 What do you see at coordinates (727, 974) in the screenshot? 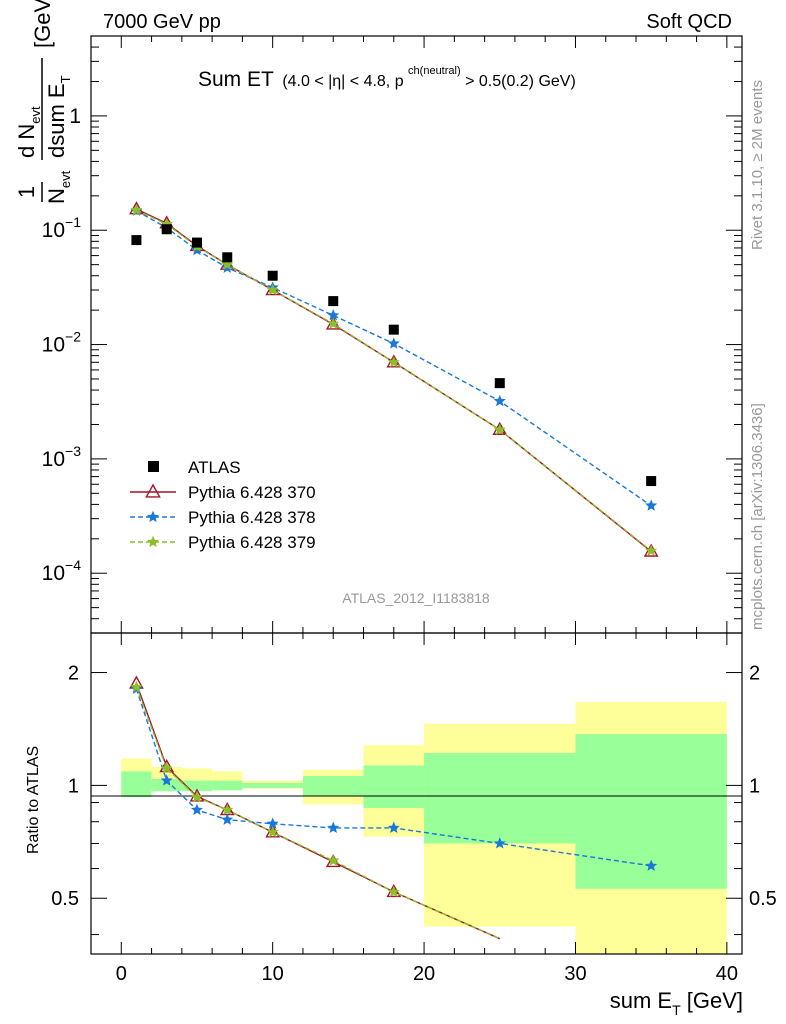
I see `x-tick-label: 40` at bounding box center [727, 974].